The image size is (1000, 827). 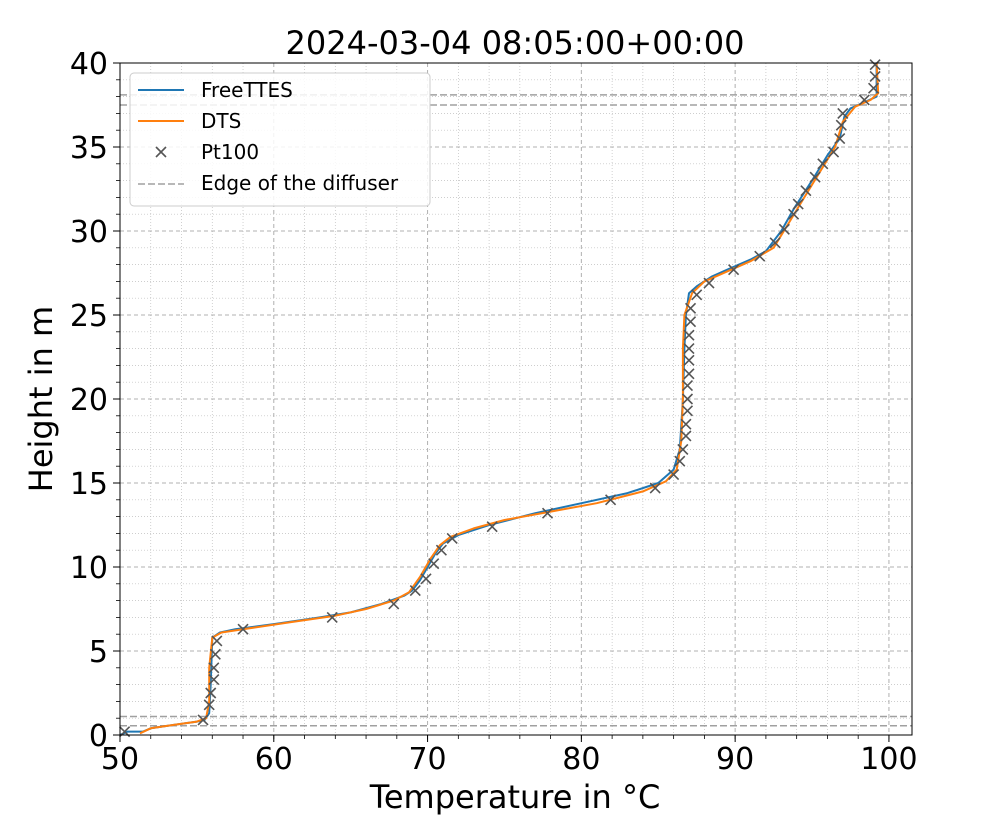 What do you see at coordinates (247, 90) in the screenshot?
I see `legend-freettes-label: FreeTTES` at bounding box center [247, 90].